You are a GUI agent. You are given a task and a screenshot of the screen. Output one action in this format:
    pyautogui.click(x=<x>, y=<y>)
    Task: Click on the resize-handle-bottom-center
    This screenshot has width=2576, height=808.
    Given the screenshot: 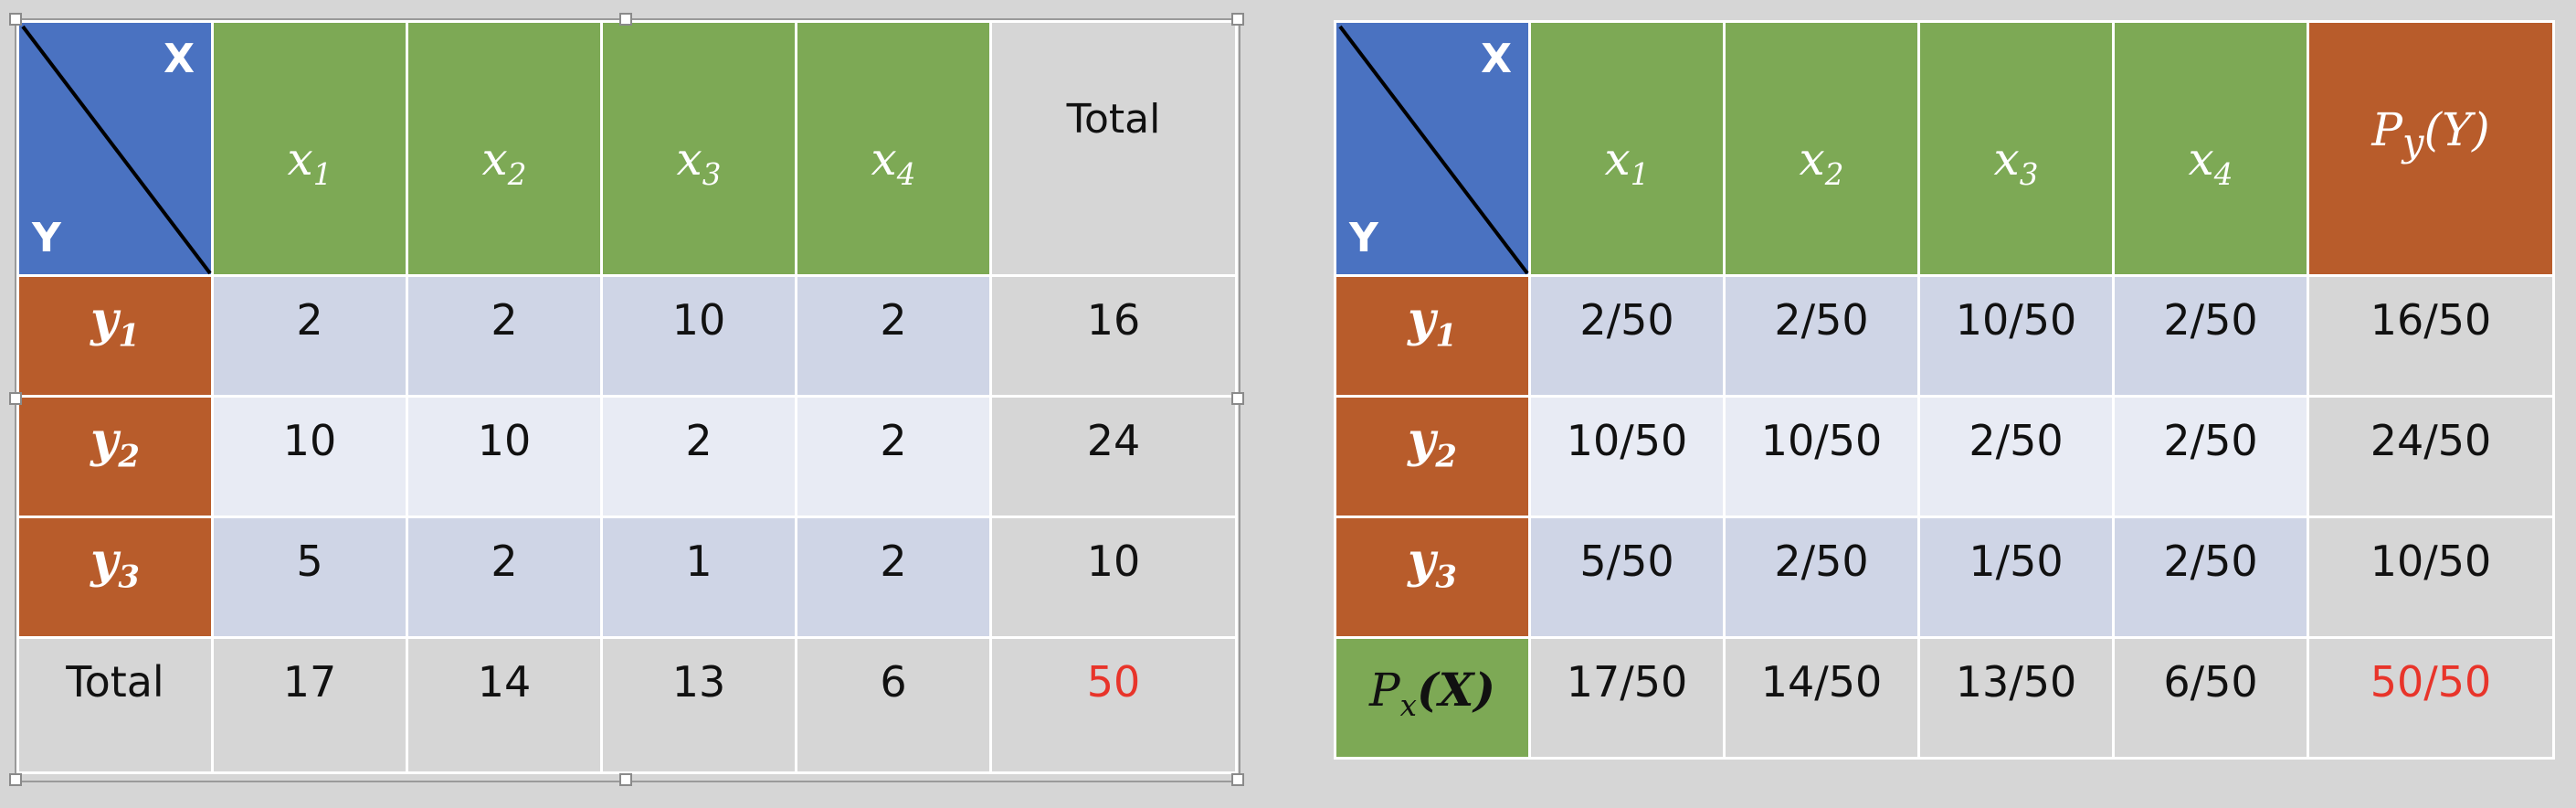 What is the action you would take?
    pyautogui.click(x=625, y=780)
    